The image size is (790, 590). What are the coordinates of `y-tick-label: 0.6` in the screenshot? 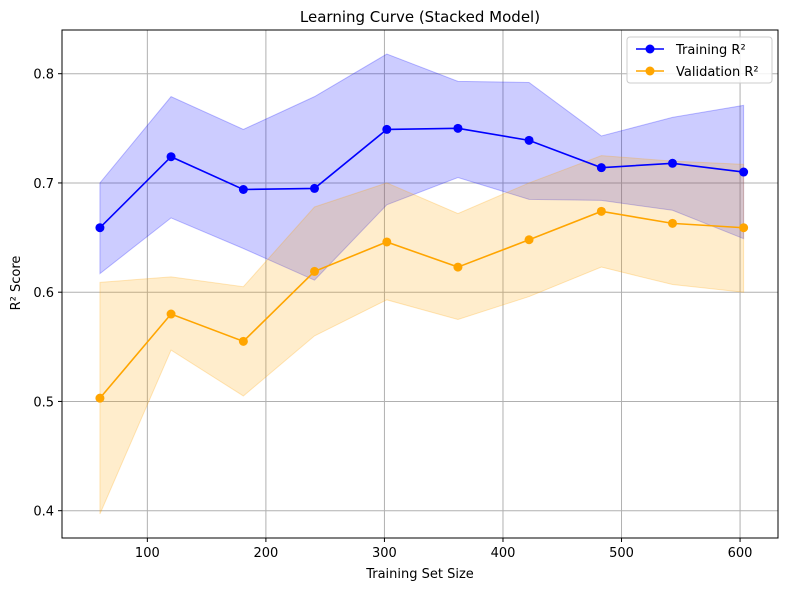 It's located at (43, 293).